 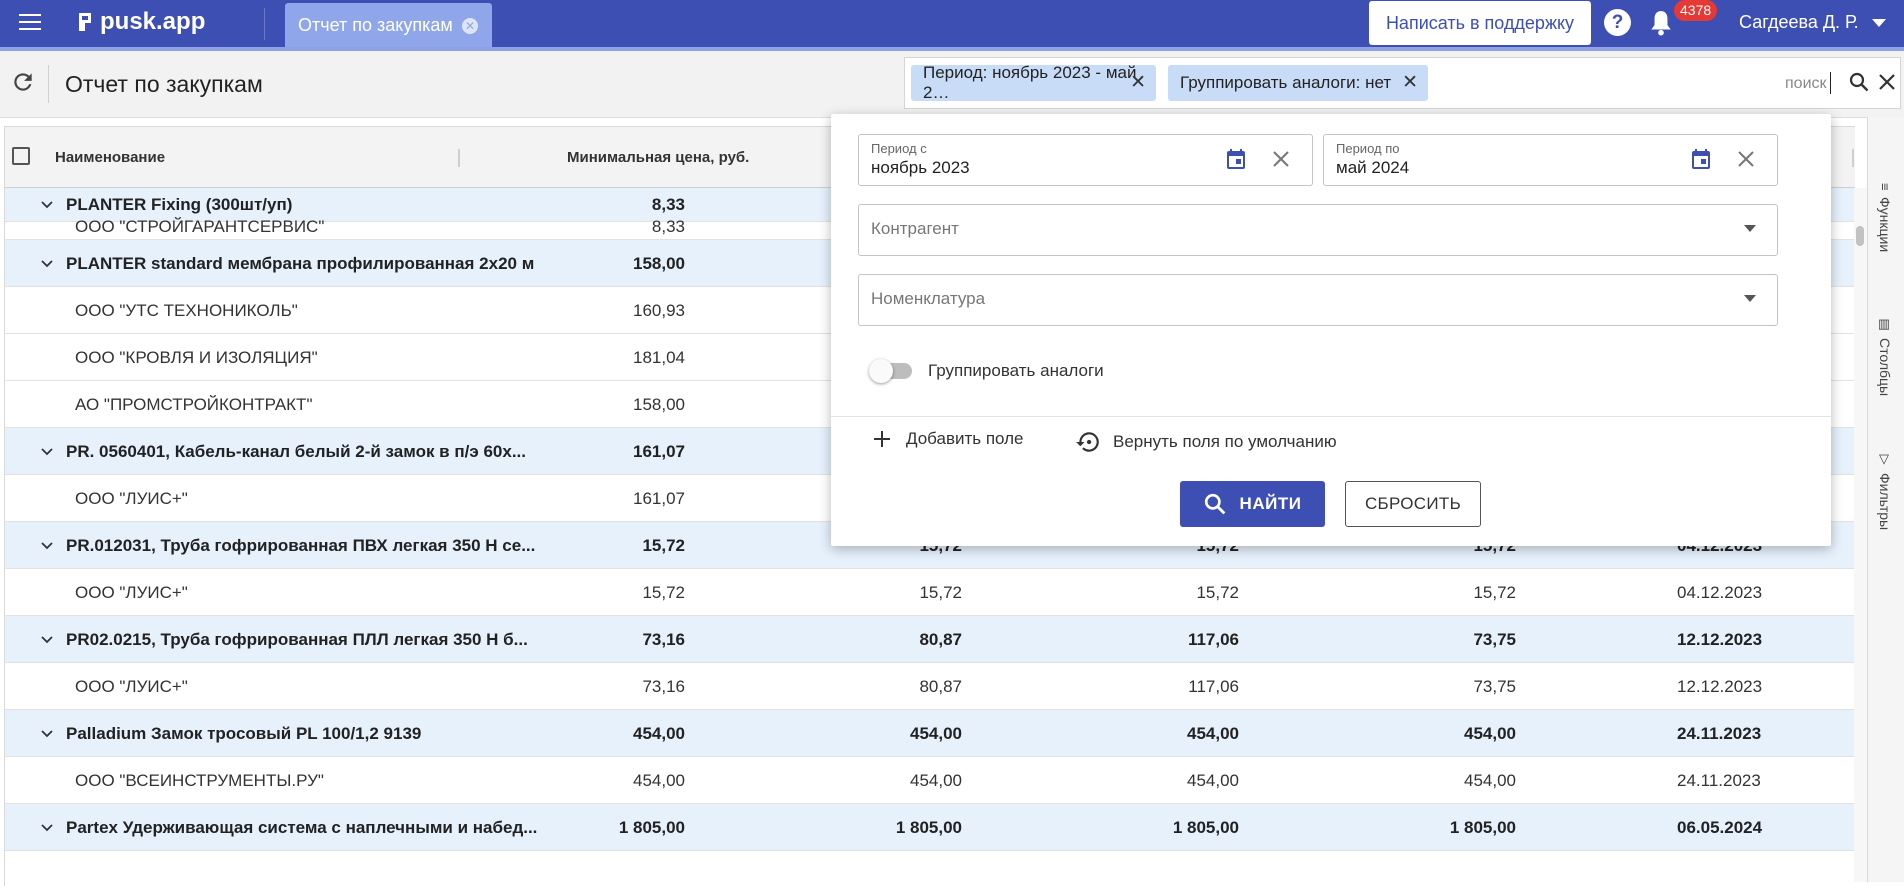 I want to click on row-name: ООО "ЛУИС+", so click(x=131, y=498).